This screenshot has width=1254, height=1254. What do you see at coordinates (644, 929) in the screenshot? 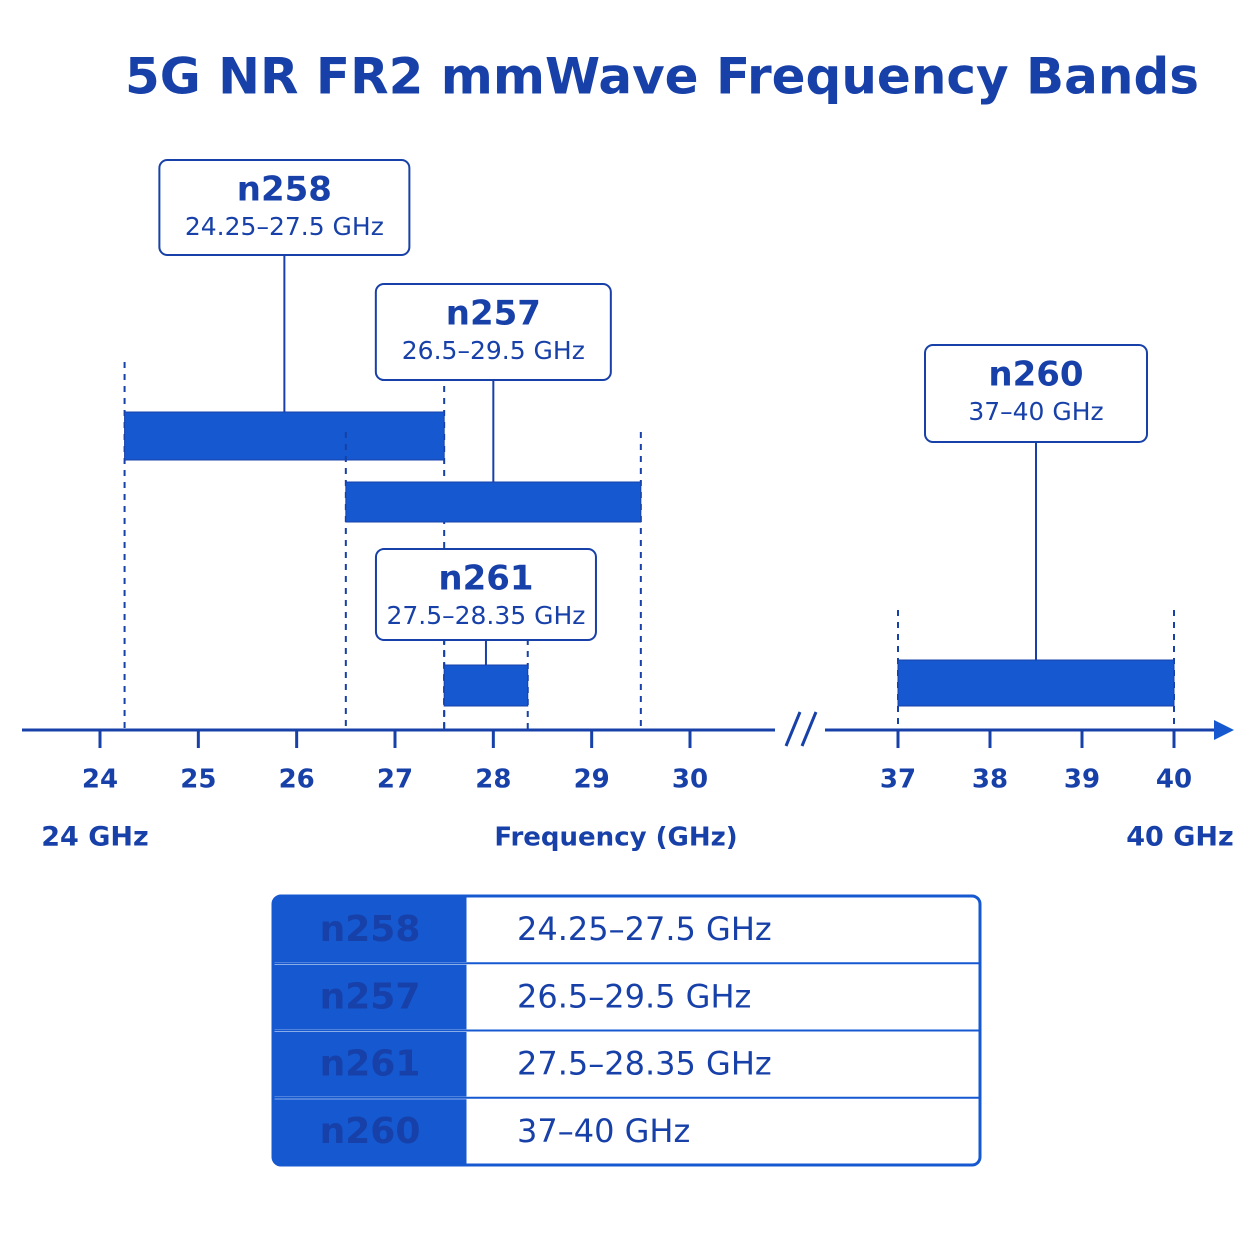
I see `table-range: 24.25–27.5 GHz` at bounding box center [644, 929].